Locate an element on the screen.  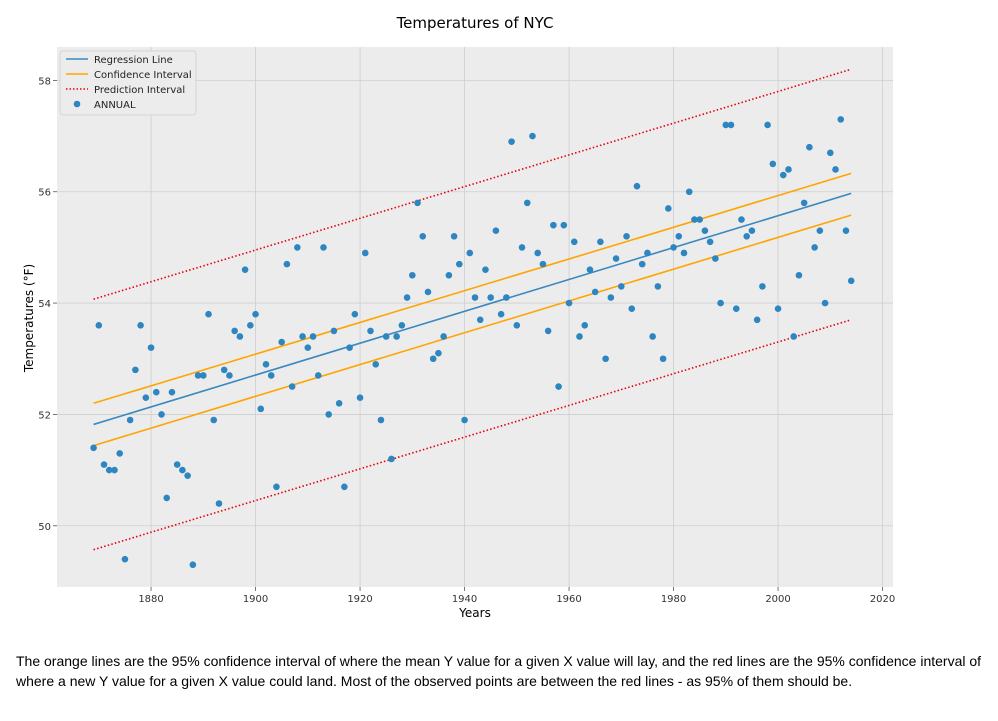
x-tick-label: 2000 is located at coordinates (777, 599).